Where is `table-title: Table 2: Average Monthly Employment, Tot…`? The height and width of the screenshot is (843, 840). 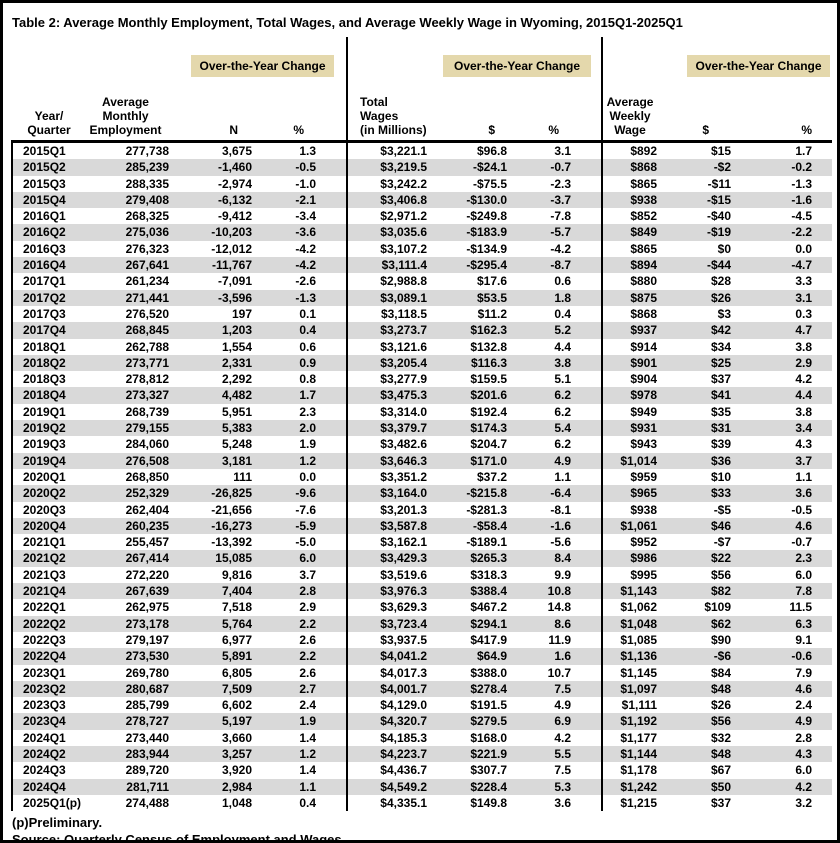 table-title: Table 2: Average Monthly Employment, Tot… is located at coordinates (347, 22).